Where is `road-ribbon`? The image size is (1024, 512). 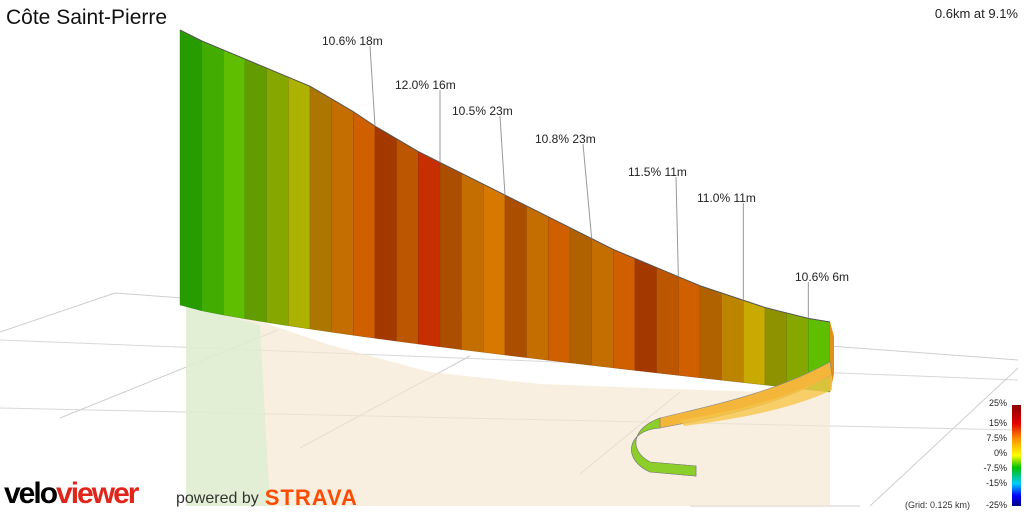
road-ribbon is located at coordinates (732, 419).